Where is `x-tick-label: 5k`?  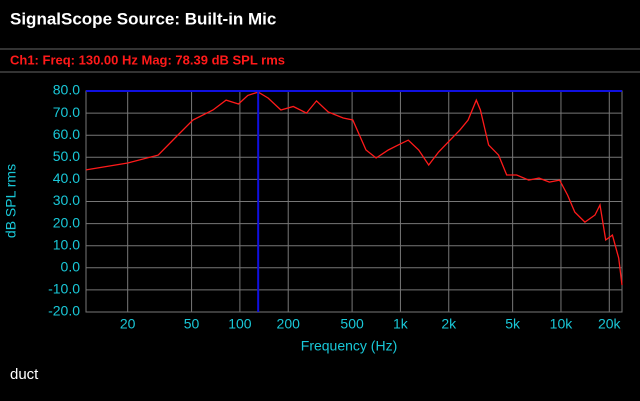 x-tick-label: 5k is located at coordinates (513, 324).